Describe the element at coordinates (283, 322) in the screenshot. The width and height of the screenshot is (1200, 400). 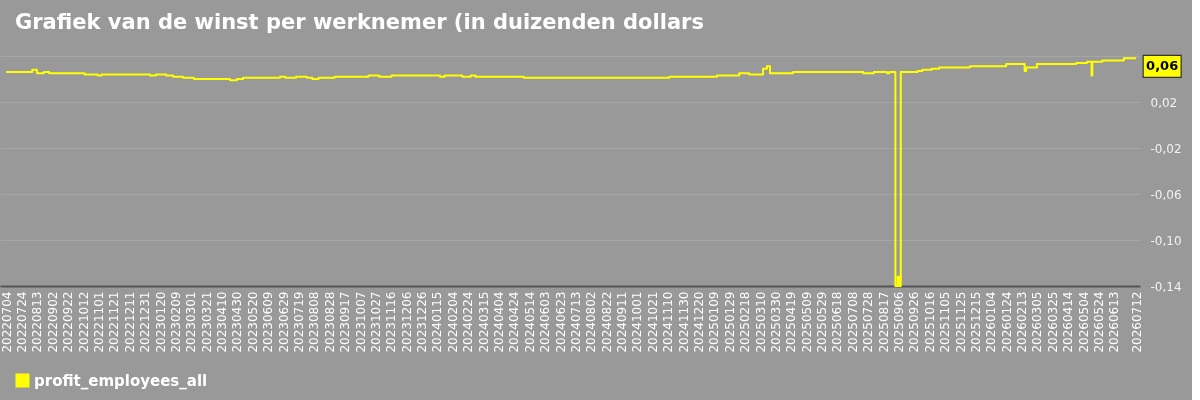
I see `x-tick-label: 20230629` at that location.